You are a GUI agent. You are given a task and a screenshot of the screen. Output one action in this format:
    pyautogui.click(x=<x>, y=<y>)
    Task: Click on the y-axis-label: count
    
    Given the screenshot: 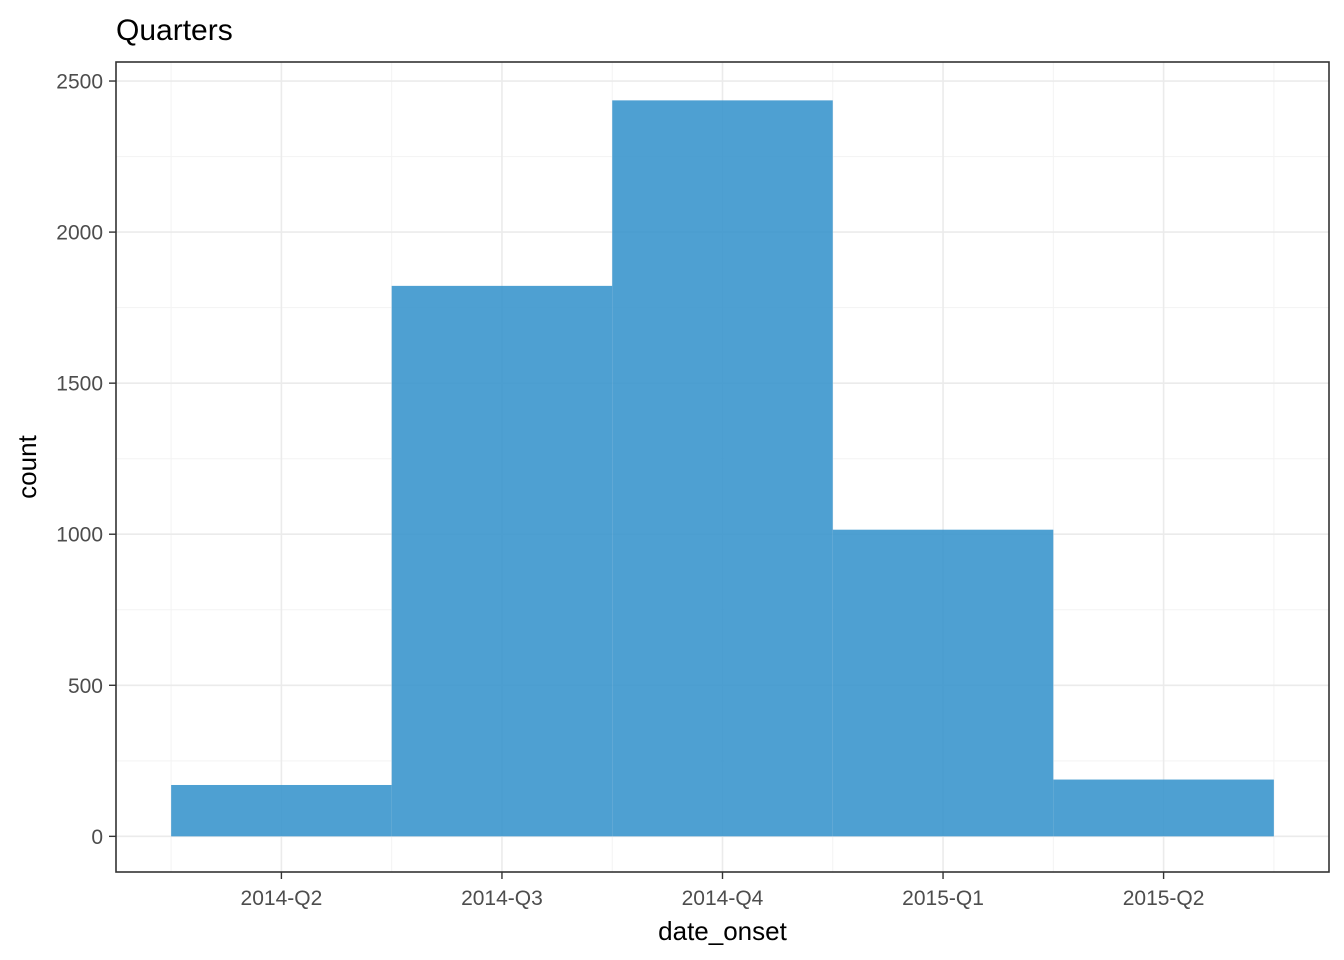 What is the action you would take?
    pyautogui.click(x=27, y=466)
    